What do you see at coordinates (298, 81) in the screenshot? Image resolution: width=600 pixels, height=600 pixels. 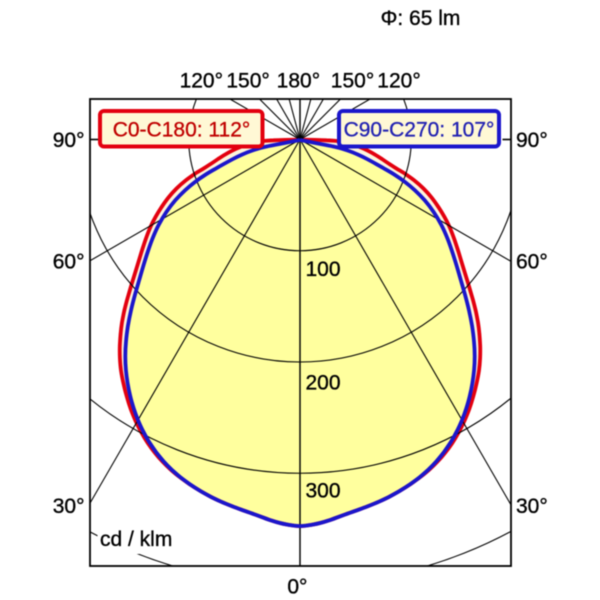 I see `svg-text: 180°` at bounding box center [298, 81].